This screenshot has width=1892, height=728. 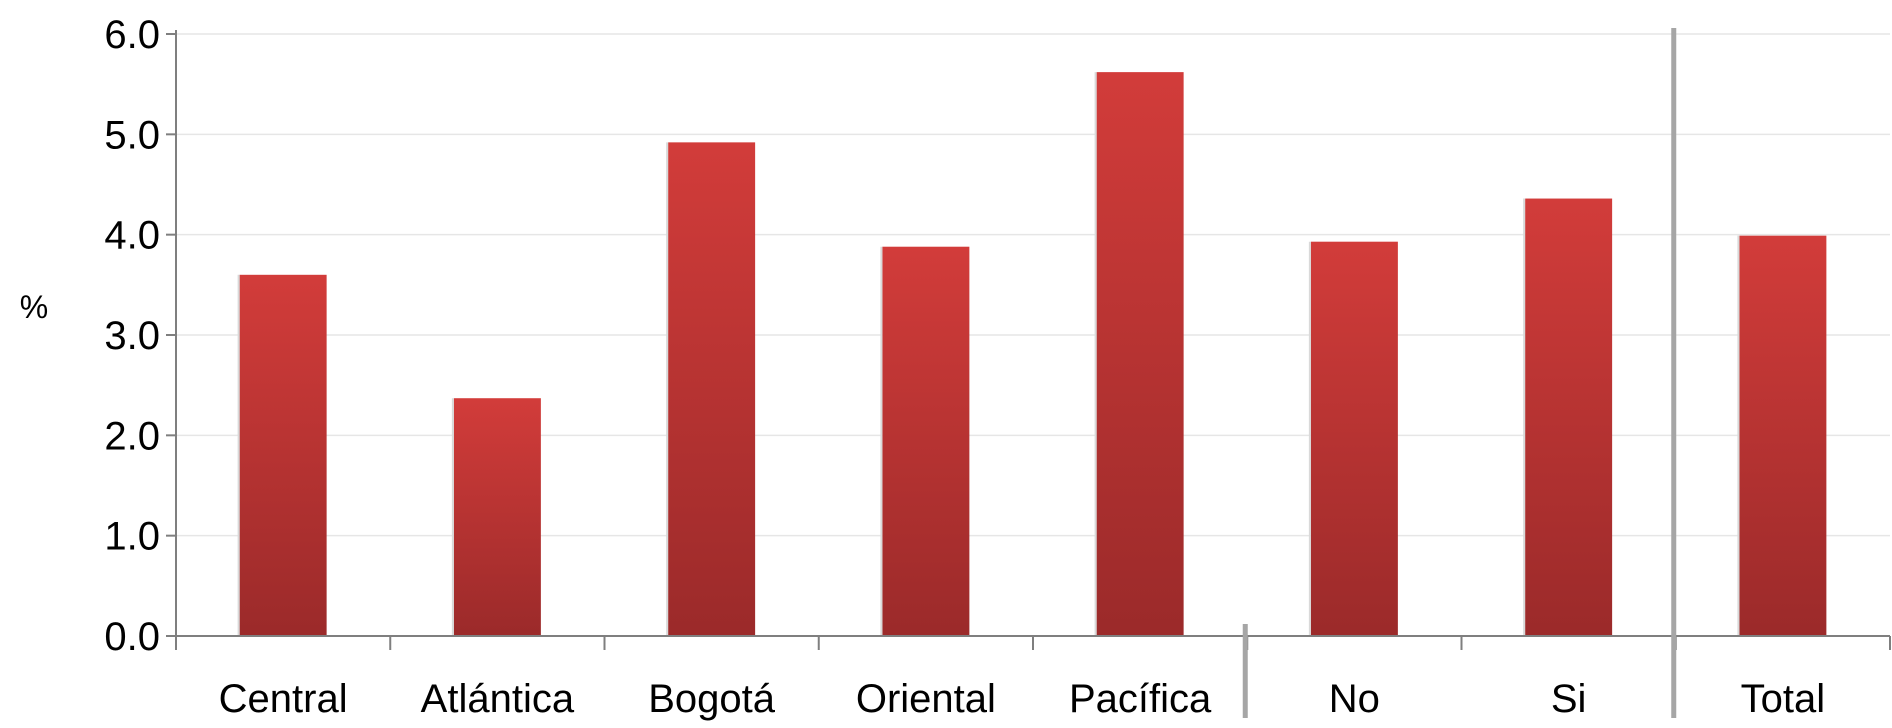 What do you see at coordinates (498, 699) in the screenshot?
I see `x-tick-label: Atlántica` at bounding box center [498, 699].